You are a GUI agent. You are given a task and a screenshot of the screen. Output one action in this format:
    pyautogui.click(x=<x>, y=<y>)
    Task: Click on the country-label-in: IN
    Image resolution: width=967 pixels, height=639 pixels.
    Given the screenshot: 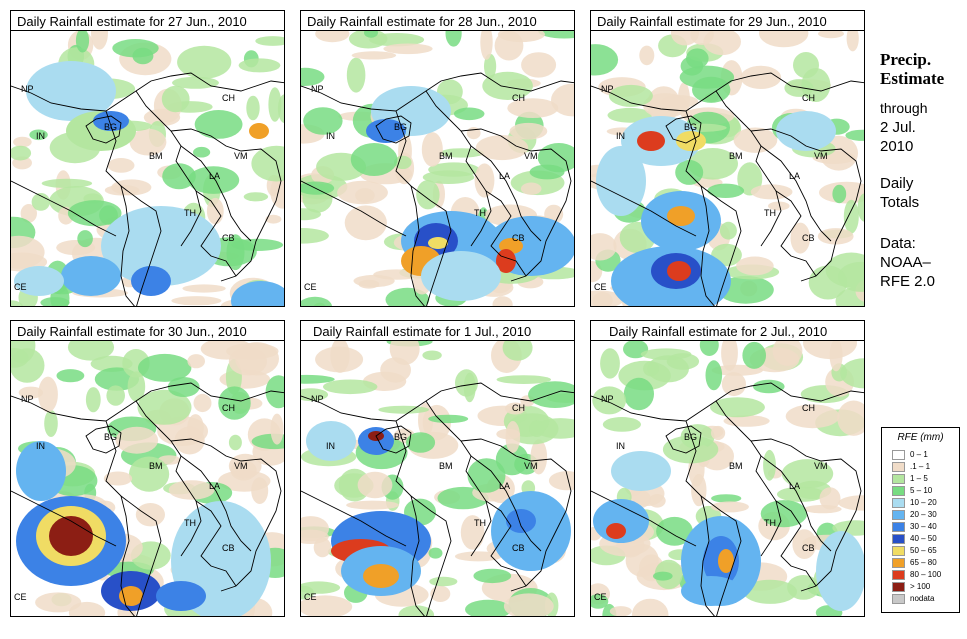 What is the action you would take?
    pyautogui.click(x=40, y=136)
    